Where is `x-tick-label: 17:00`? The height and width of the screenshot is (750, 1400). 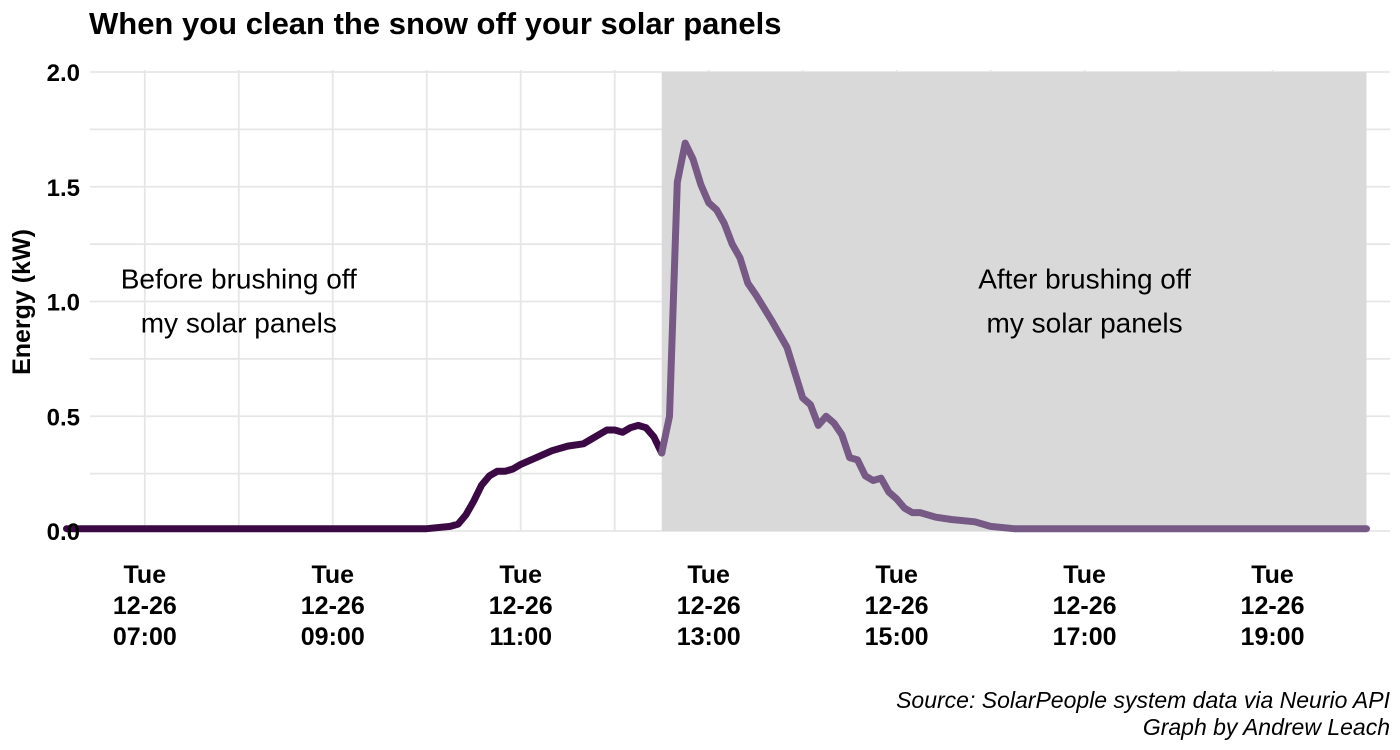 x-tick-label: 17:00 is located at coordinates (1085, 637).